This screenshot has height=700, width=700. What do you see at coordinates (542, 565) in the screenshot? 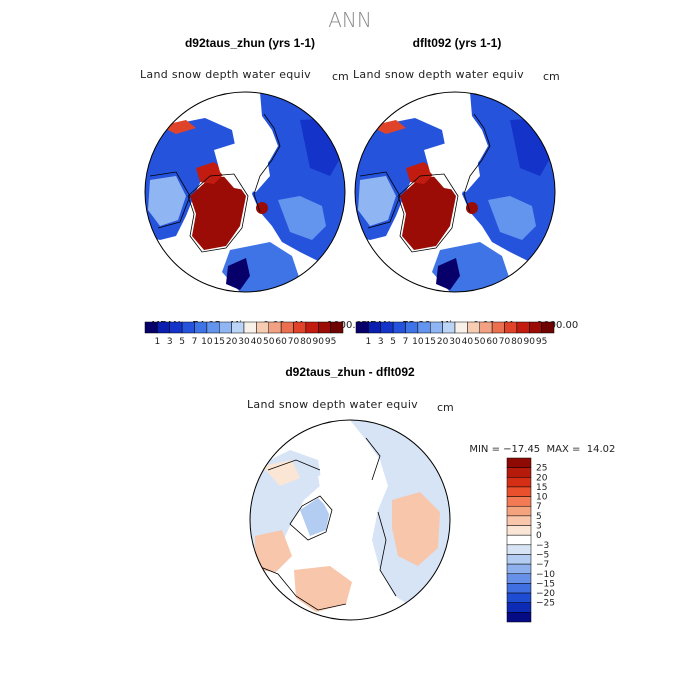
I see `panel3-colorbar-tick-label: −7` at bounding box center [542, 565].